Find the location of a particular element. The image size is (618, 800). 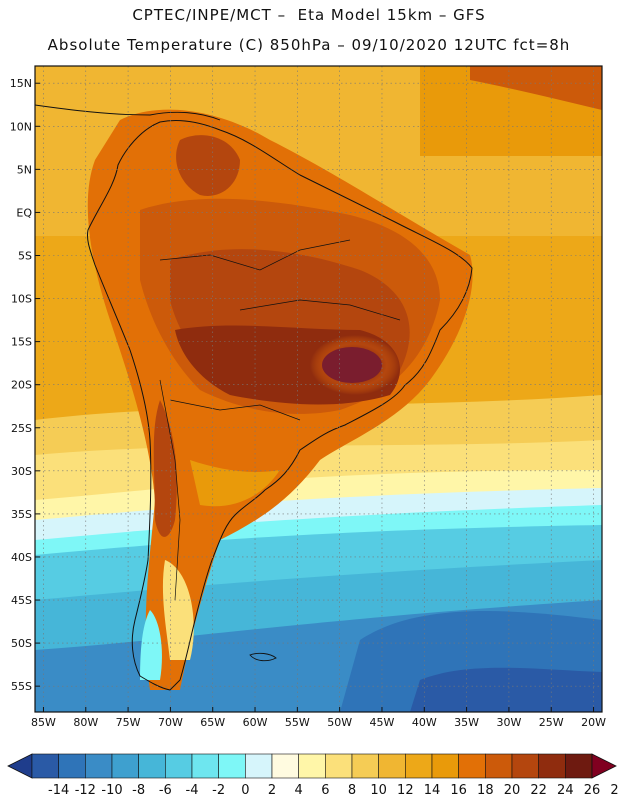

colorbar-label: 20 is located at coordinates (512, 790).